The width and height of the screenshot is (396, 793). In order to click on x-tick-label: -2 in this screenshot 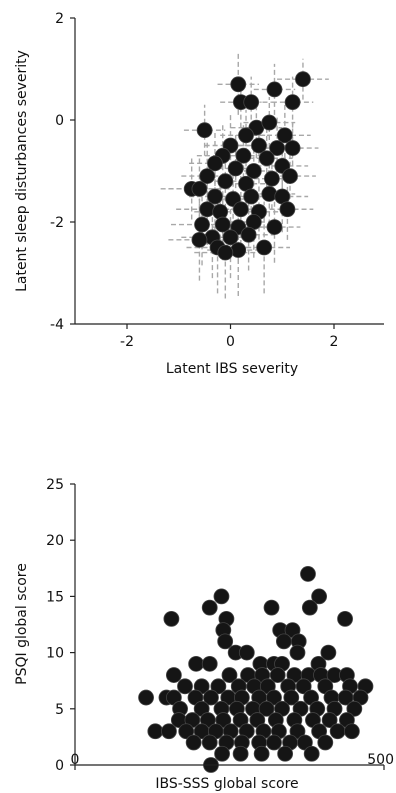, I will do `click(127, 342)`.